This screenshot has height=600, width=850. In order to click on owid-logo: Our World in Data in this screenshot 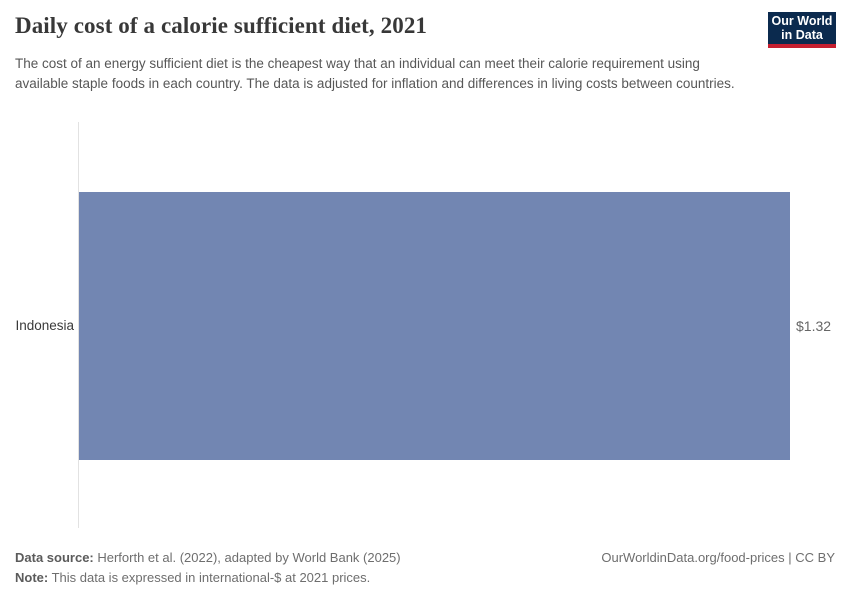, I will do `click(802, 30)`.